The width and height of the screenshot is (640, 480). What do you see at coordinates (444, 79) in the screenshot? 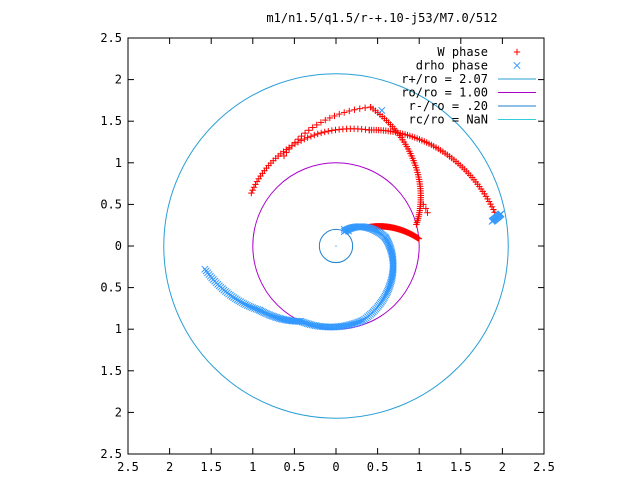
I see `legend-label: r+/ro = 2.07` at bounding box center [444, 79].